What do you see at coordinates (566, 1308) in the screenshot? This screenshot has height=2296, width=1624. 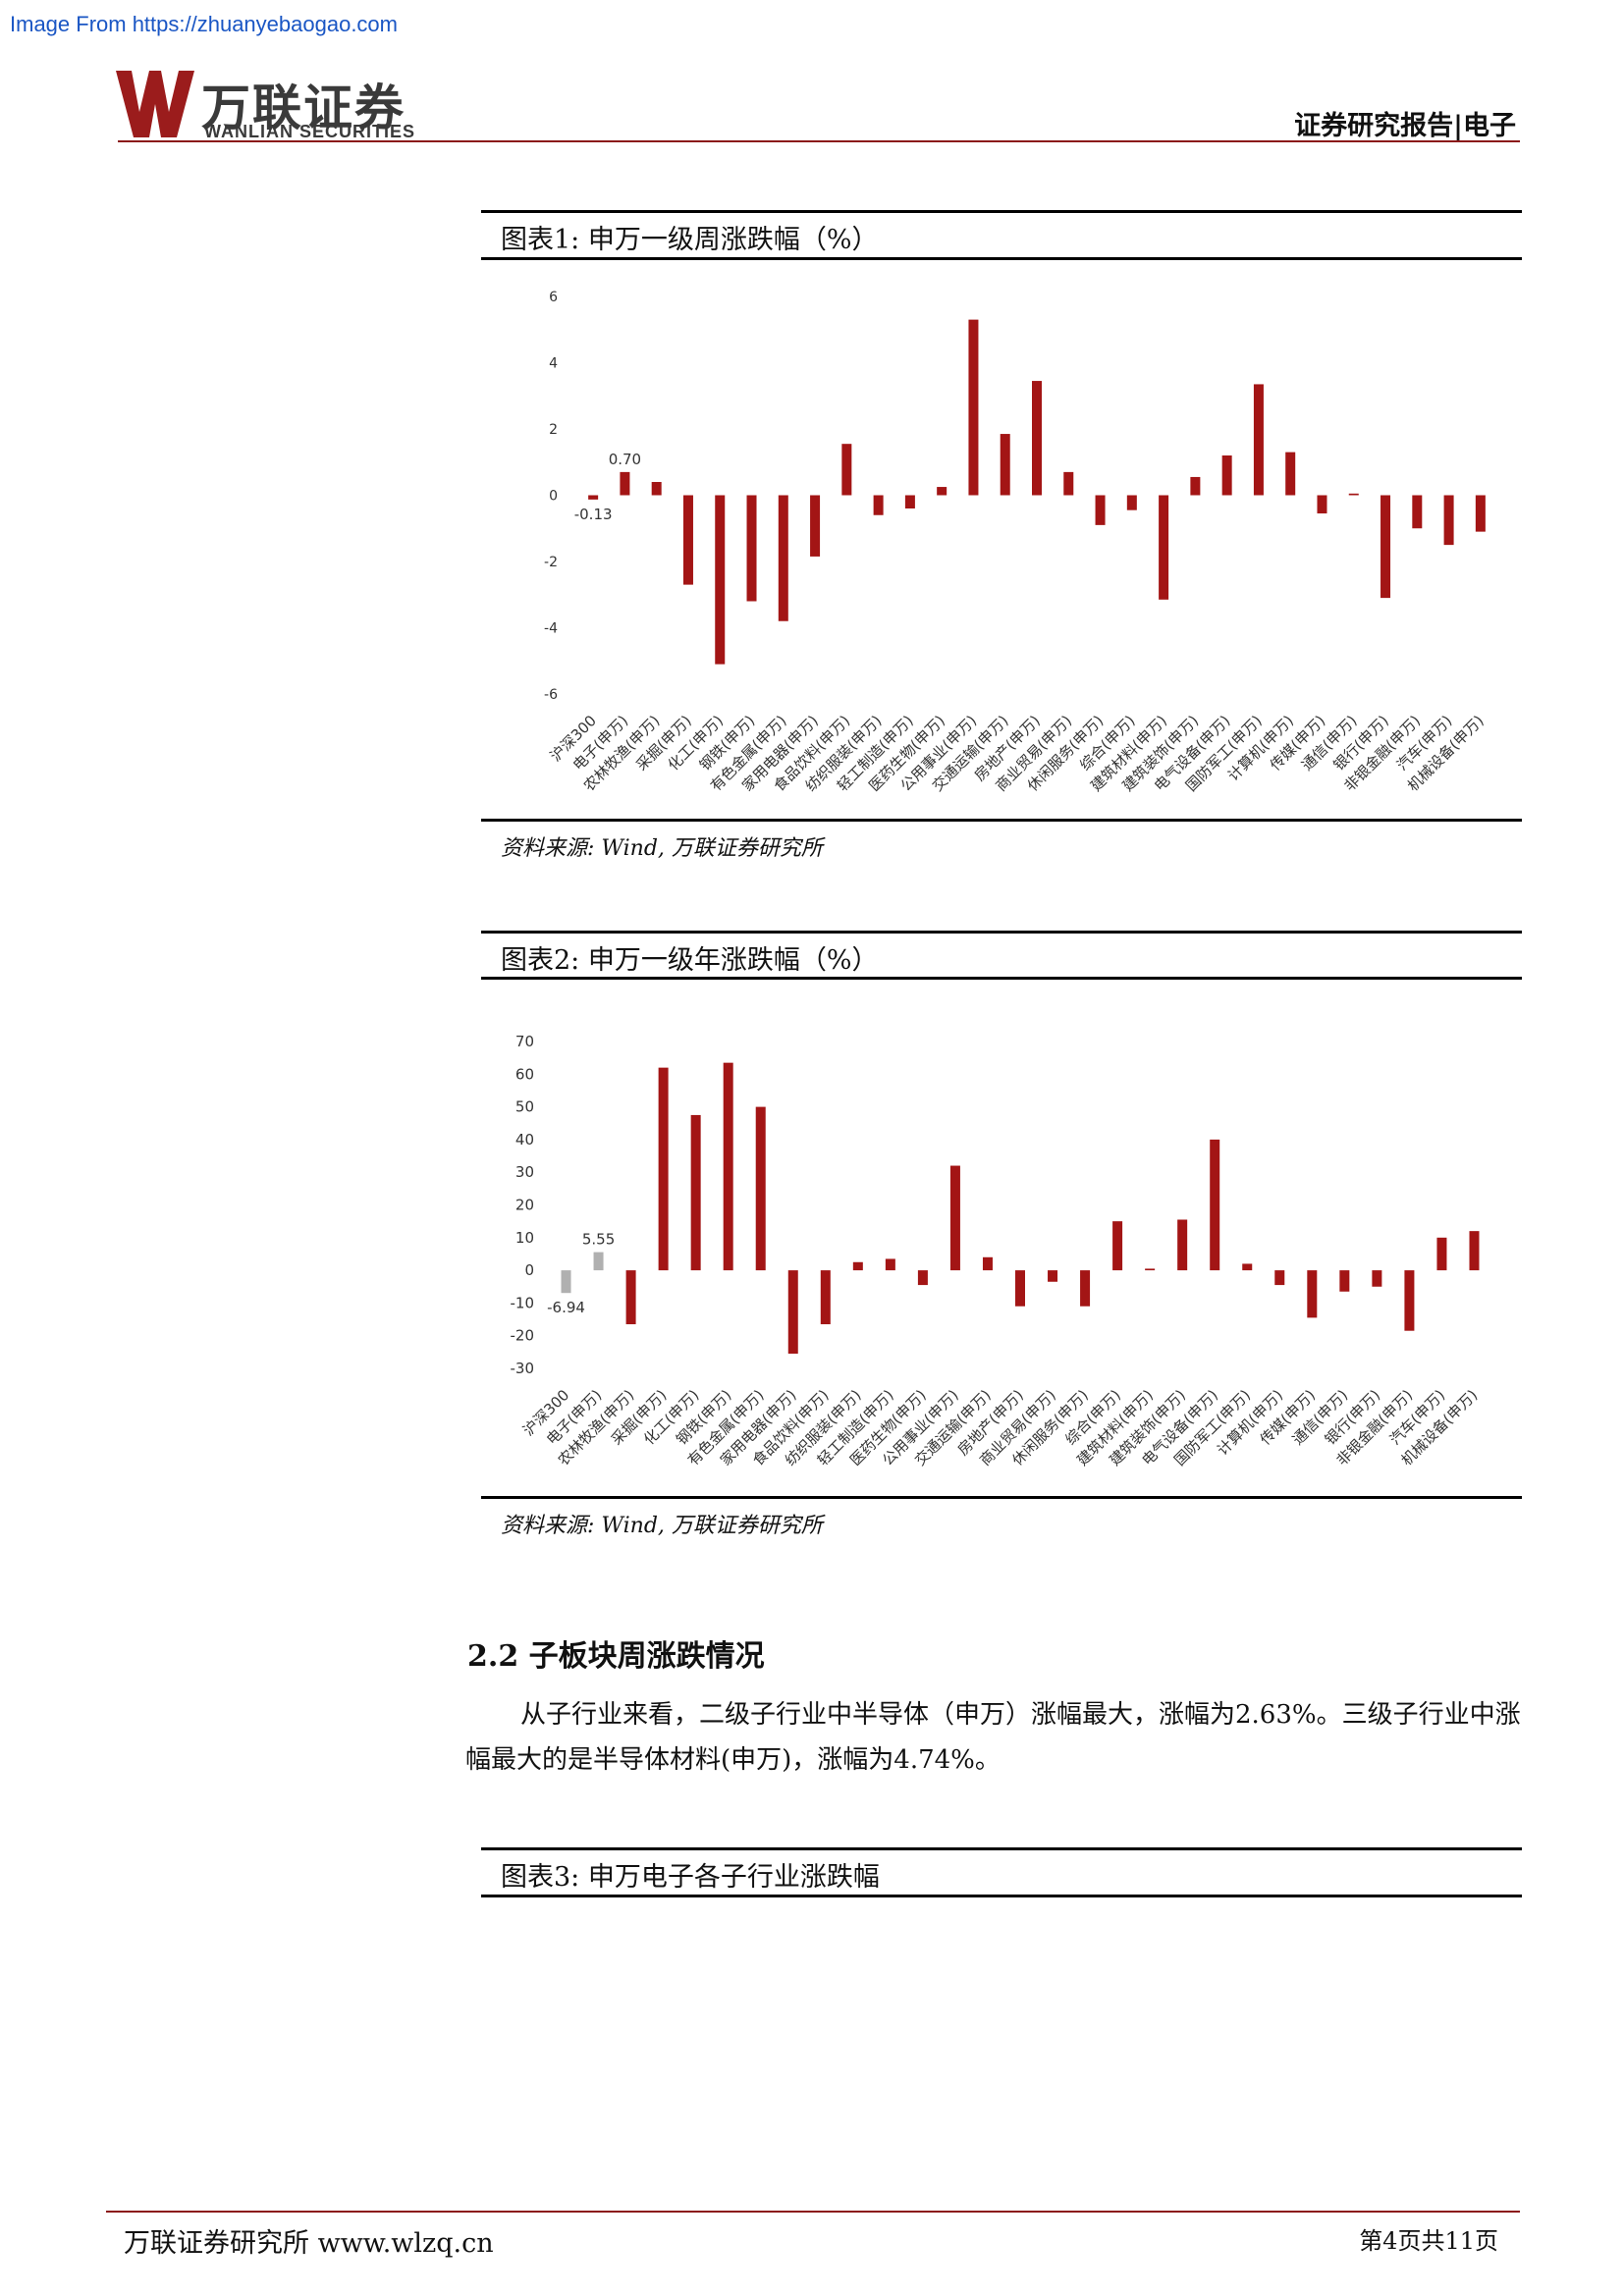 I see `data-label: -6.94` at bounding box center [566, 1308].